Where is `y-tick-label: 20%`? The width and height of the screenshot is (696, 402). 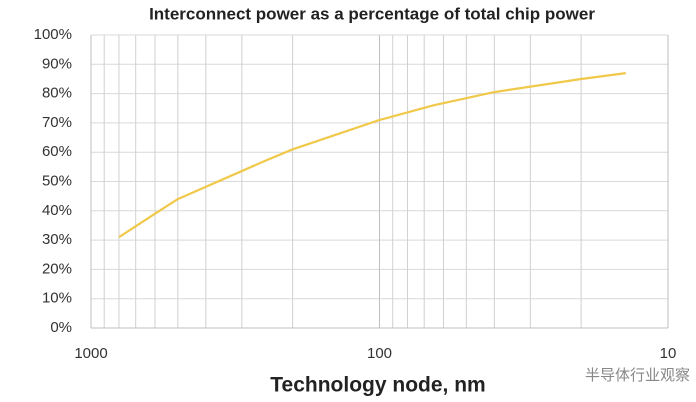 y-tick-label: 20% is located at coordinates (57, 268).